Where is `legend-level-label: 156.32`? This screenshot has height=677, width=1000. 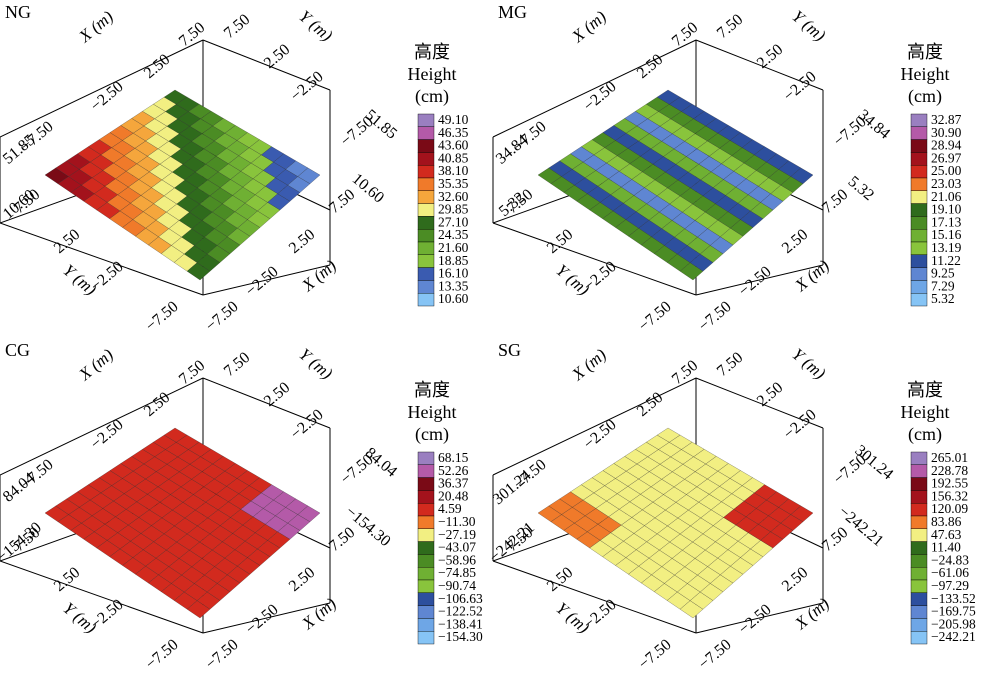 legend-level-label: 156.32 is located at coordinates (949, 495).